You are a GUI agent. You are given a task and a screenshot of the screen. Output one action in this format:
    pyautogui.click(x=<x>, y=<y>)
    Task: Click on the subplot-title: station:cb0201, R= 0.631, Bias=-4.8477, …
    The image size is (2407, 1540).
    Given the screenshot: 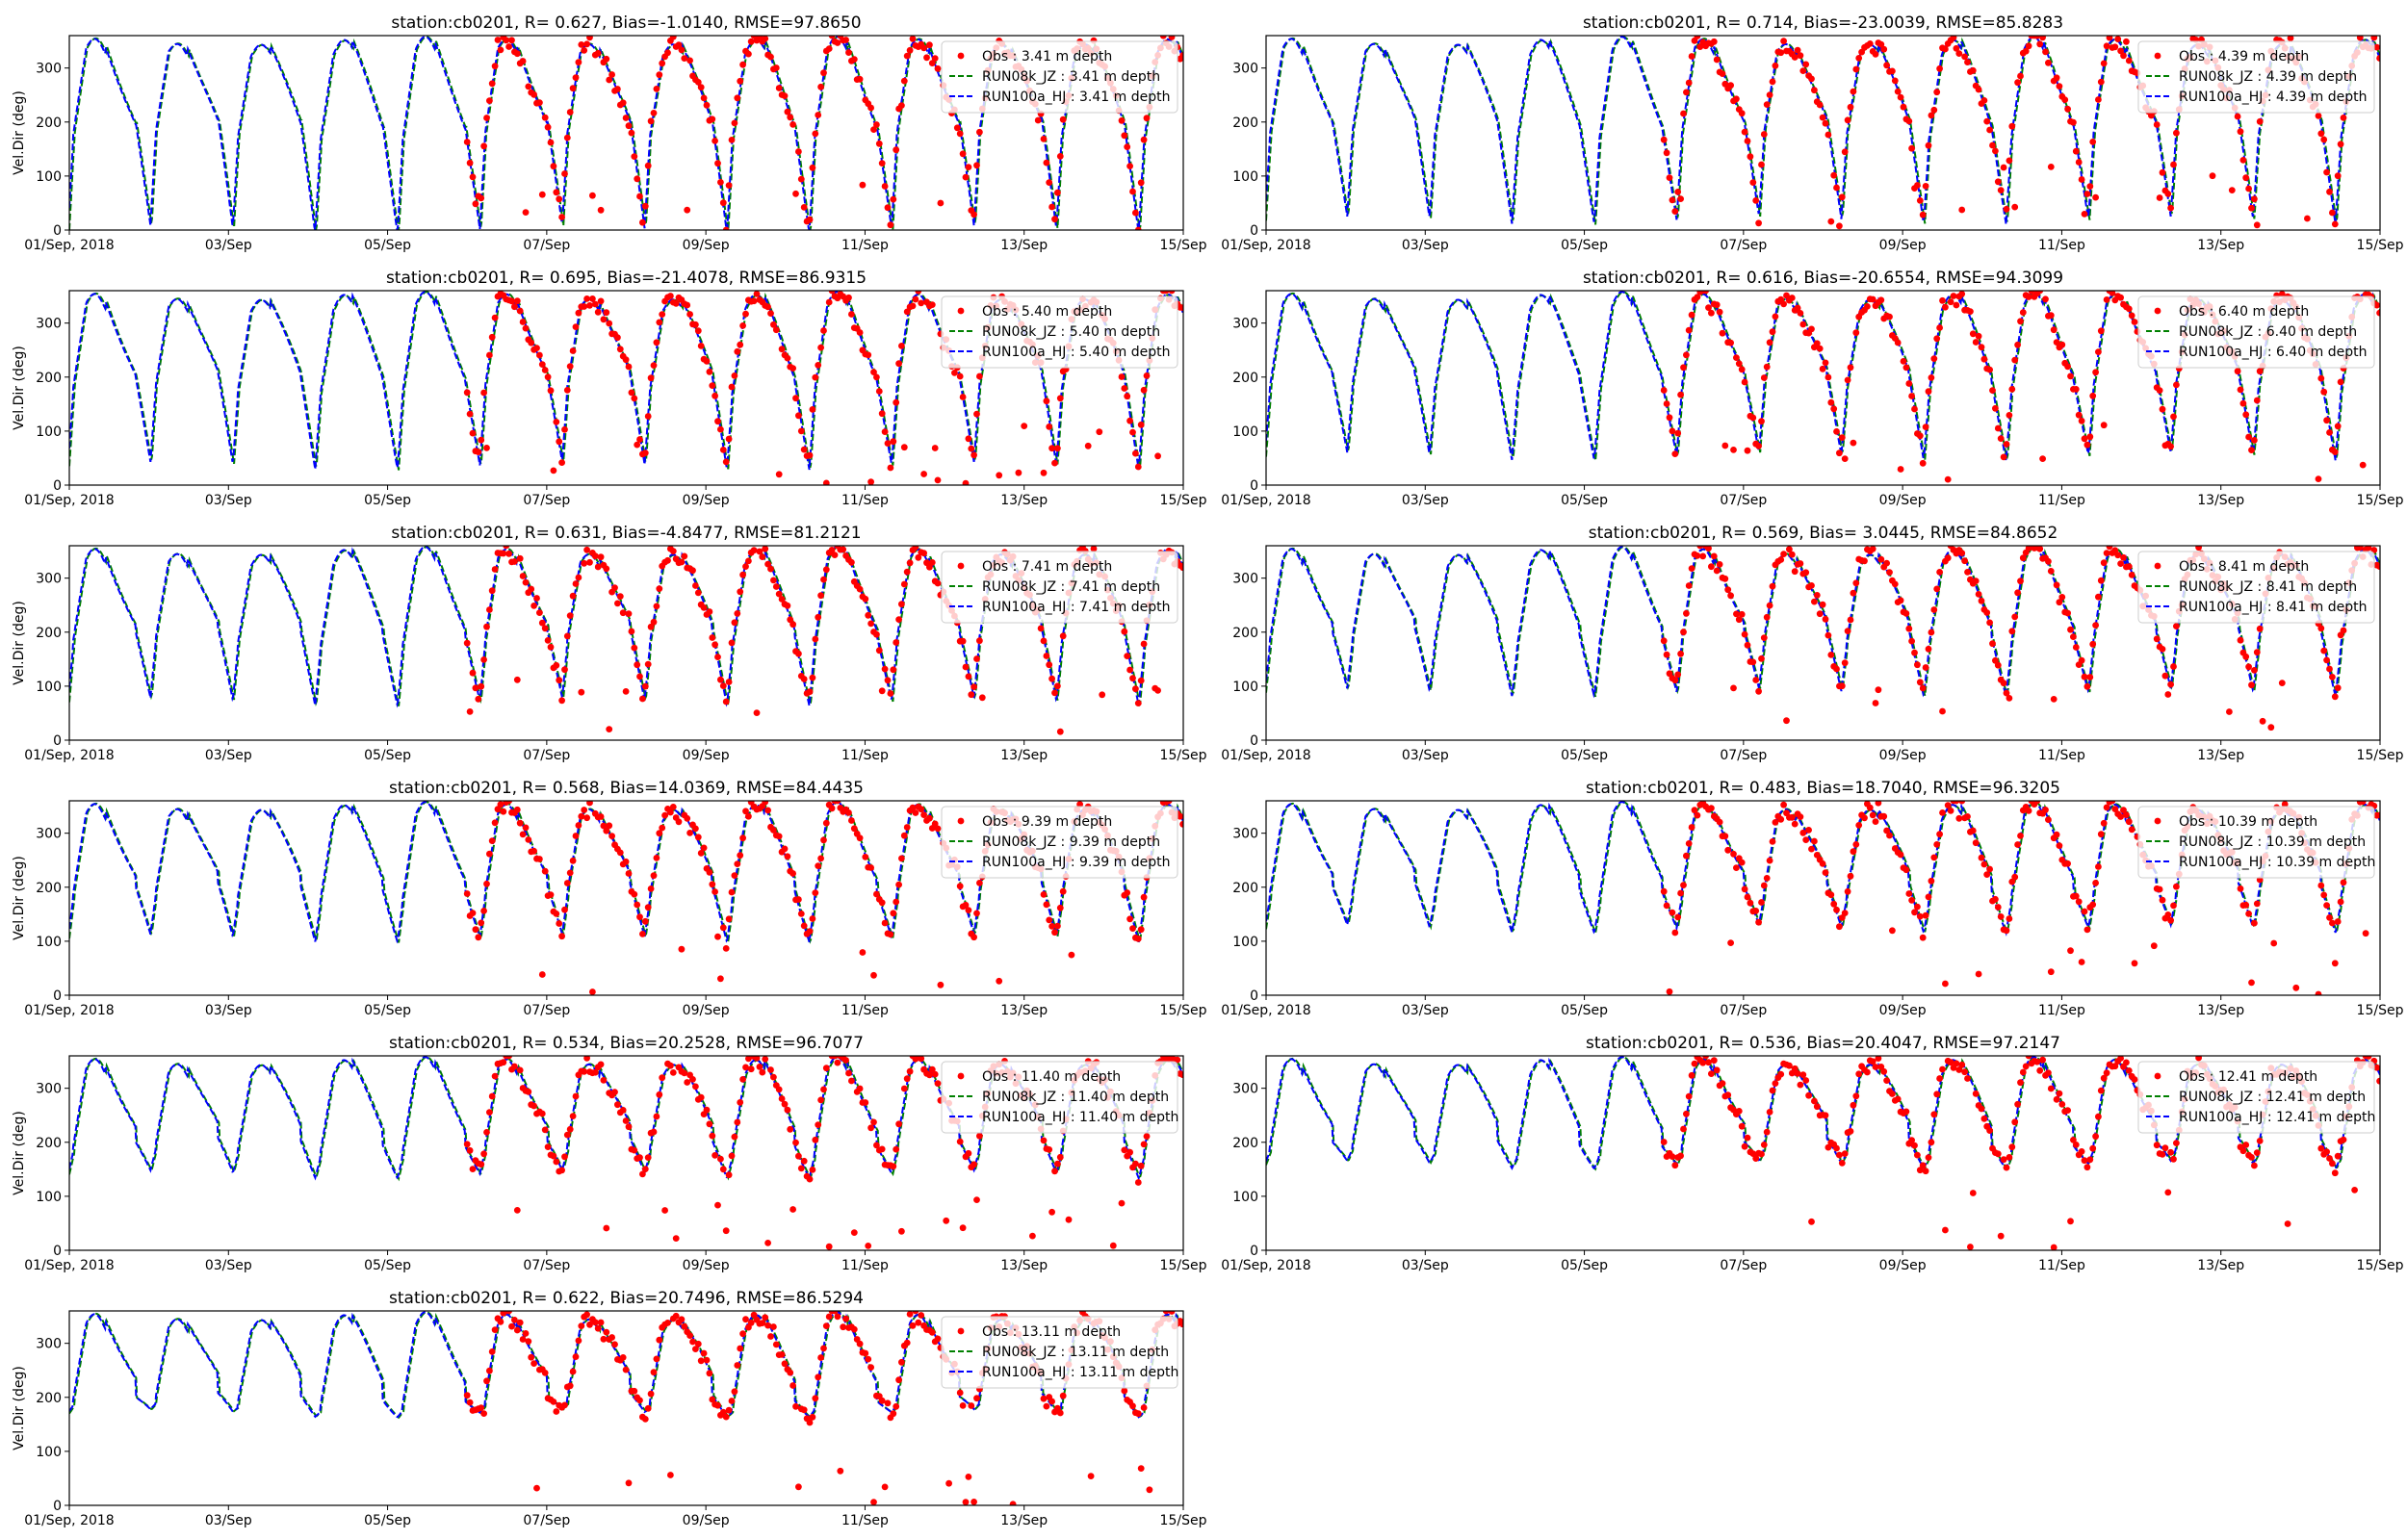 What is the action you would take?
    pyautogui.click(x=626, y=533)
    